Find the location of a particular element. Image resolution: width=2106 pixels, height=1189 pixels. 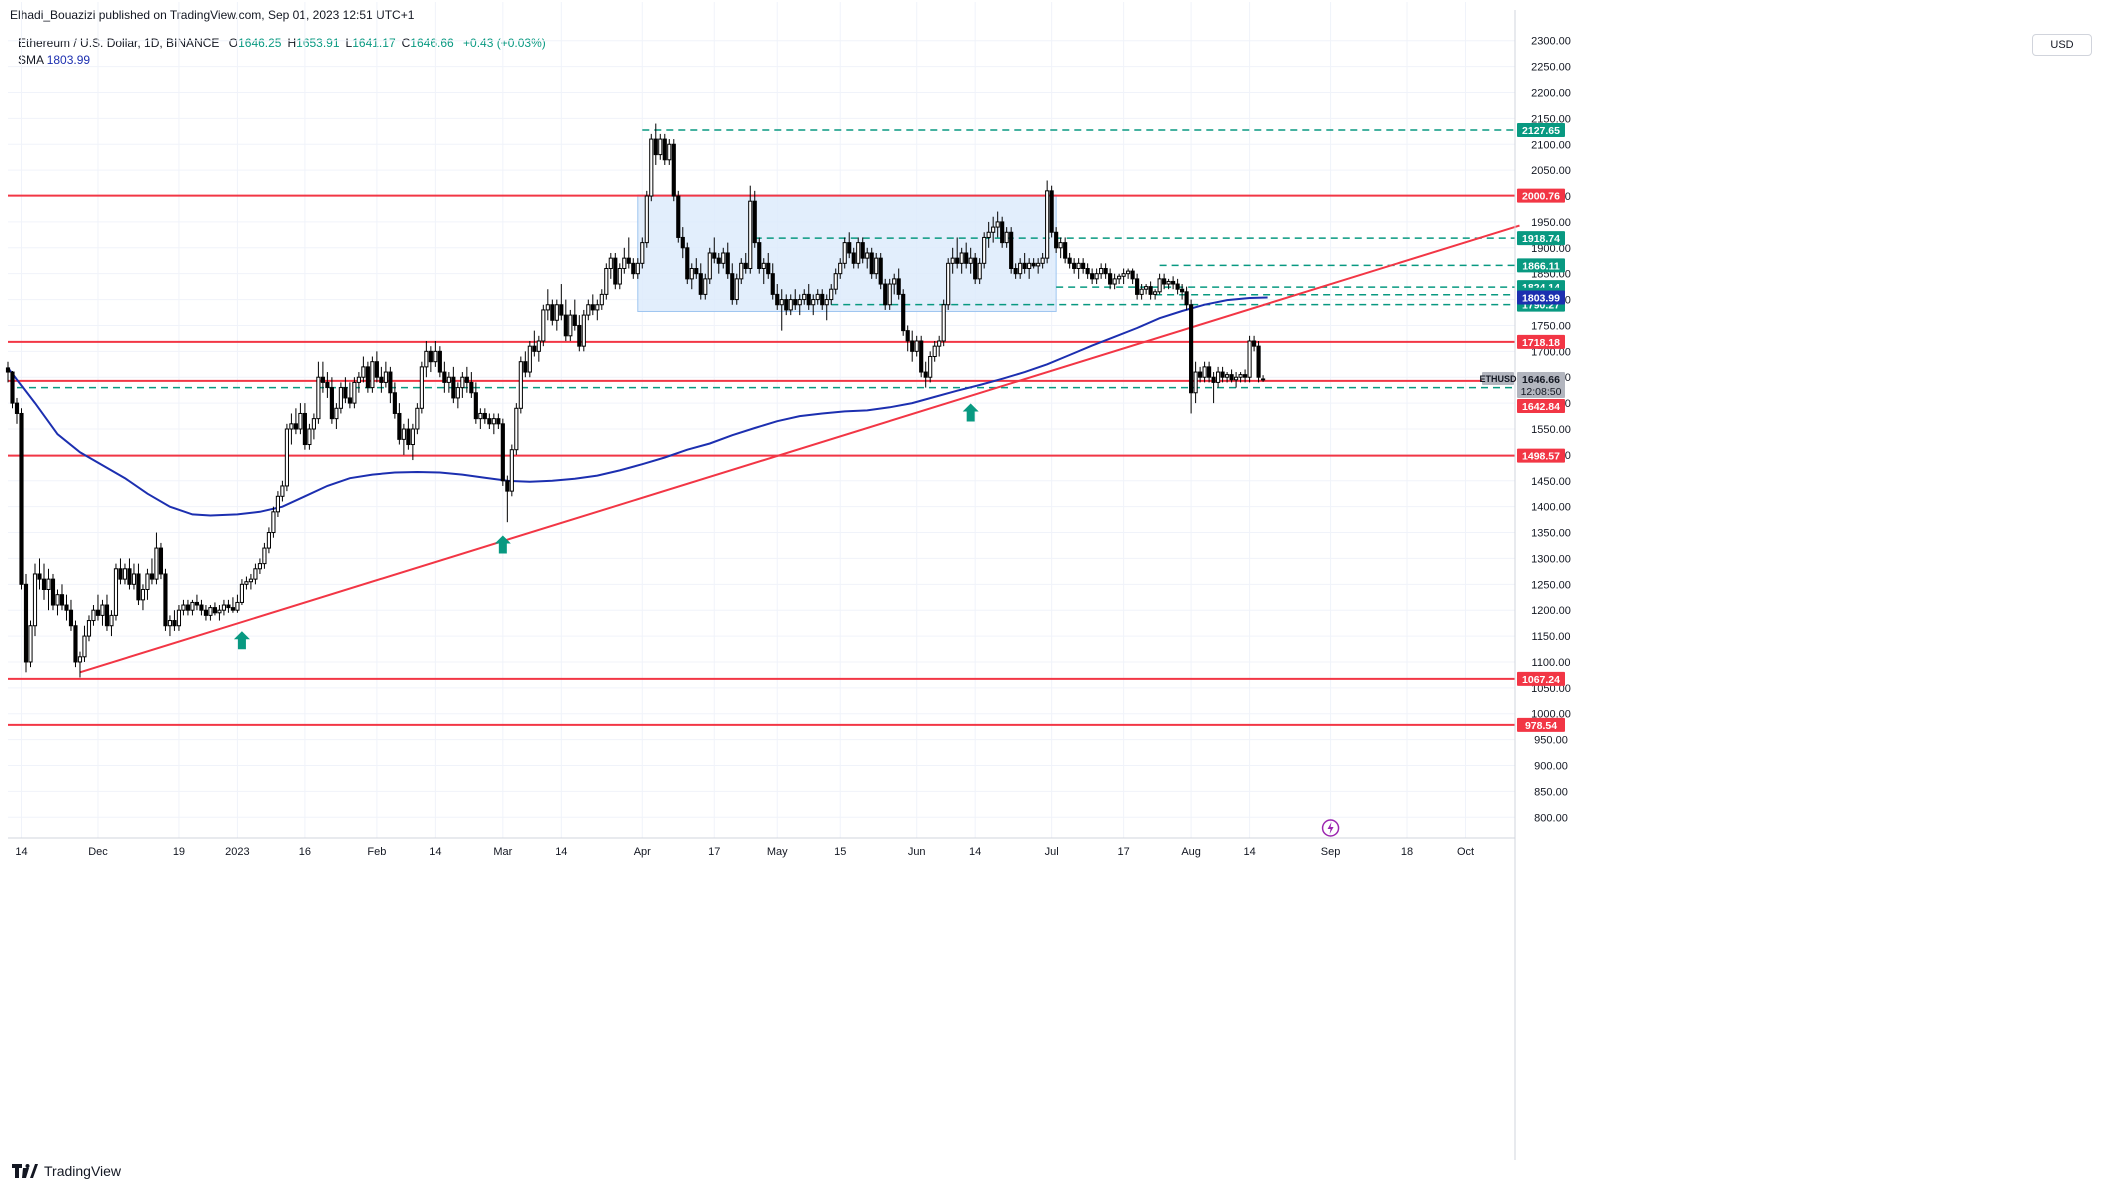

ohlc-value: 1646.25 is located at coordinates (260, 43).